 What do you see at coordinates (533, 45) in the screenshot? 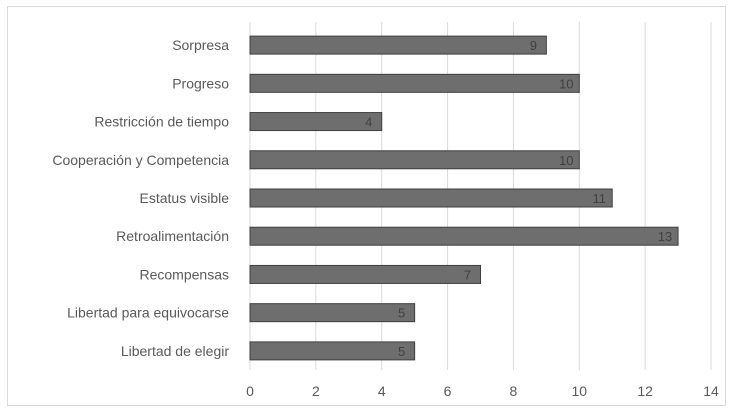
I see `data-label: 9` at bounding box center [533, 45].